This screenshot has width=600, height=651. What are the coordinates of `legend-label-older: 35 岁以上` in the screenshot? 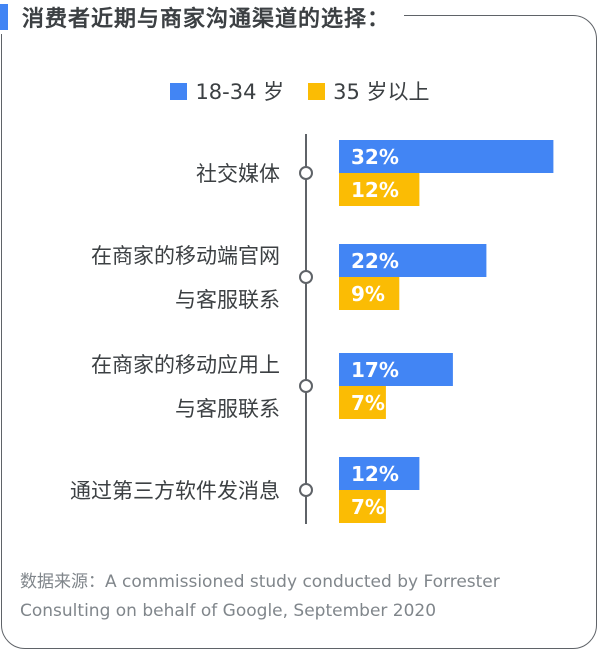 It's located at (381, 92).